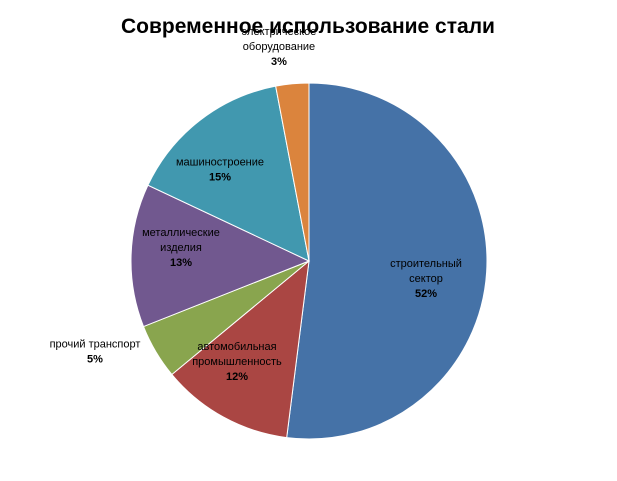 This screenshot has width=617, height=481. I want to click on slice-label: прочий транспорт 5%, so click(95, 352).